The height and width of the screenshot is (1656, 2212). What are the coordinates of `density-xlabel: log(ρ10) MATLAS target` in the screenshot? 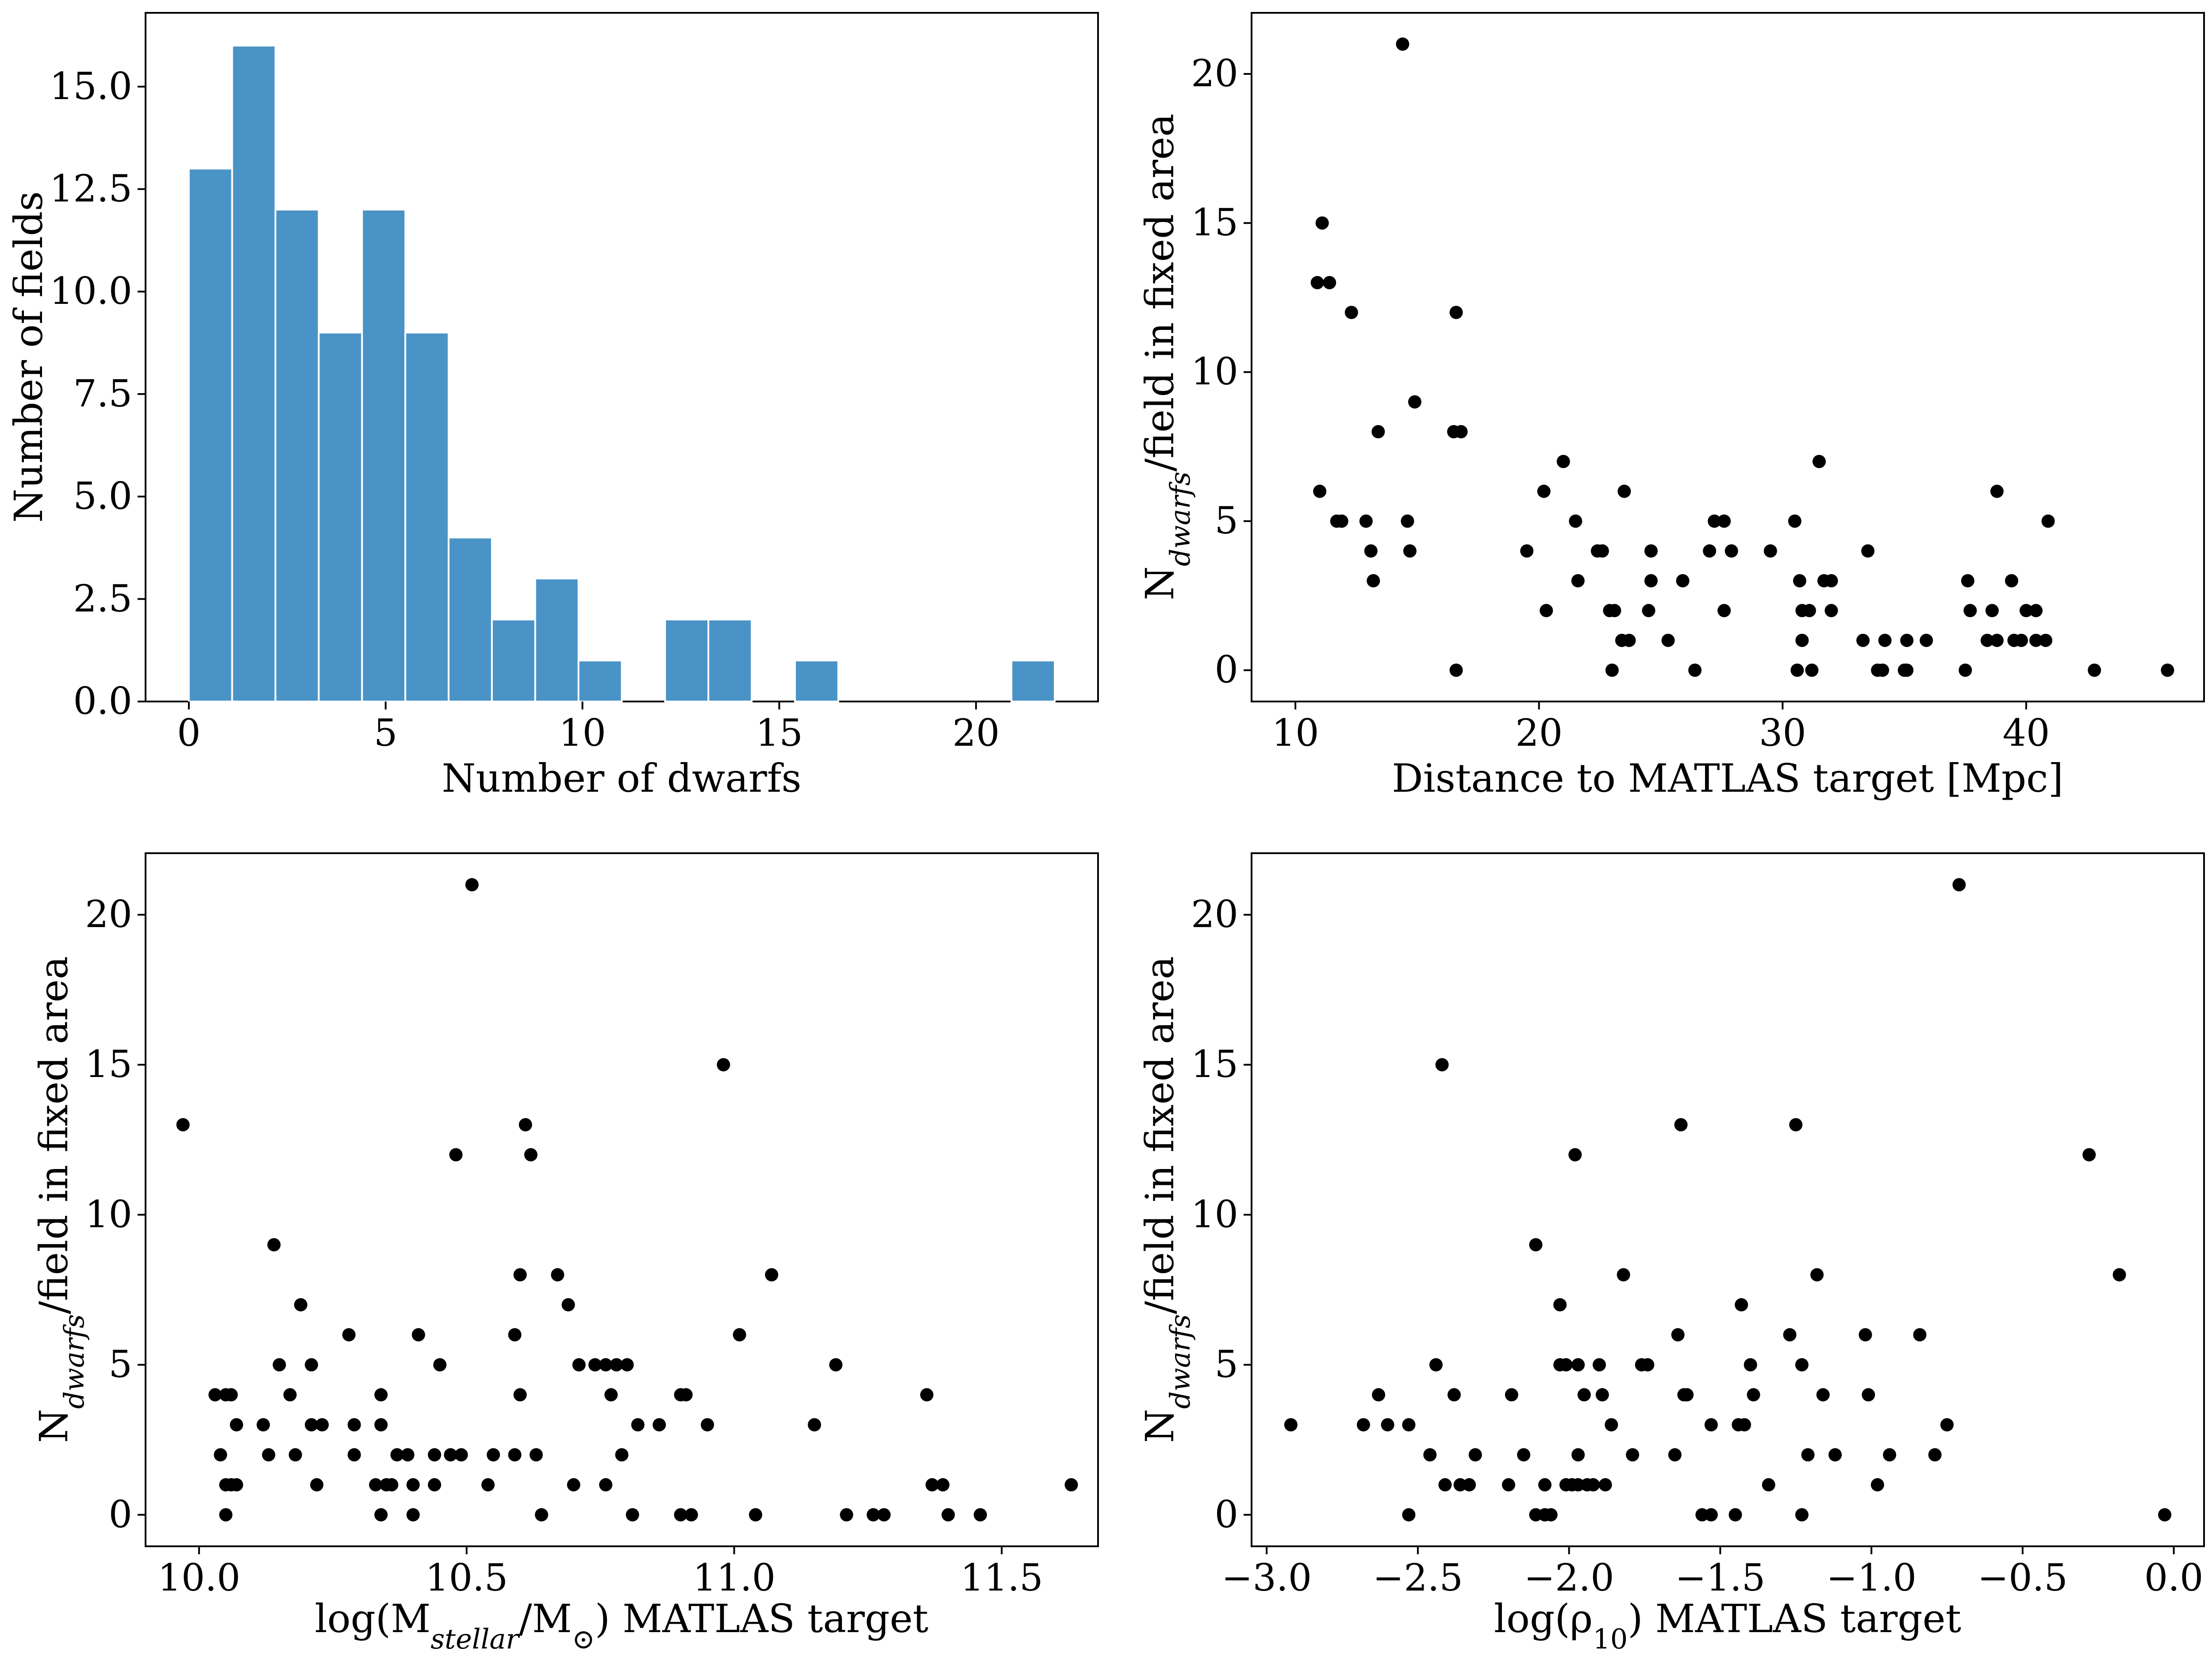 It's located at (1728, 1625).